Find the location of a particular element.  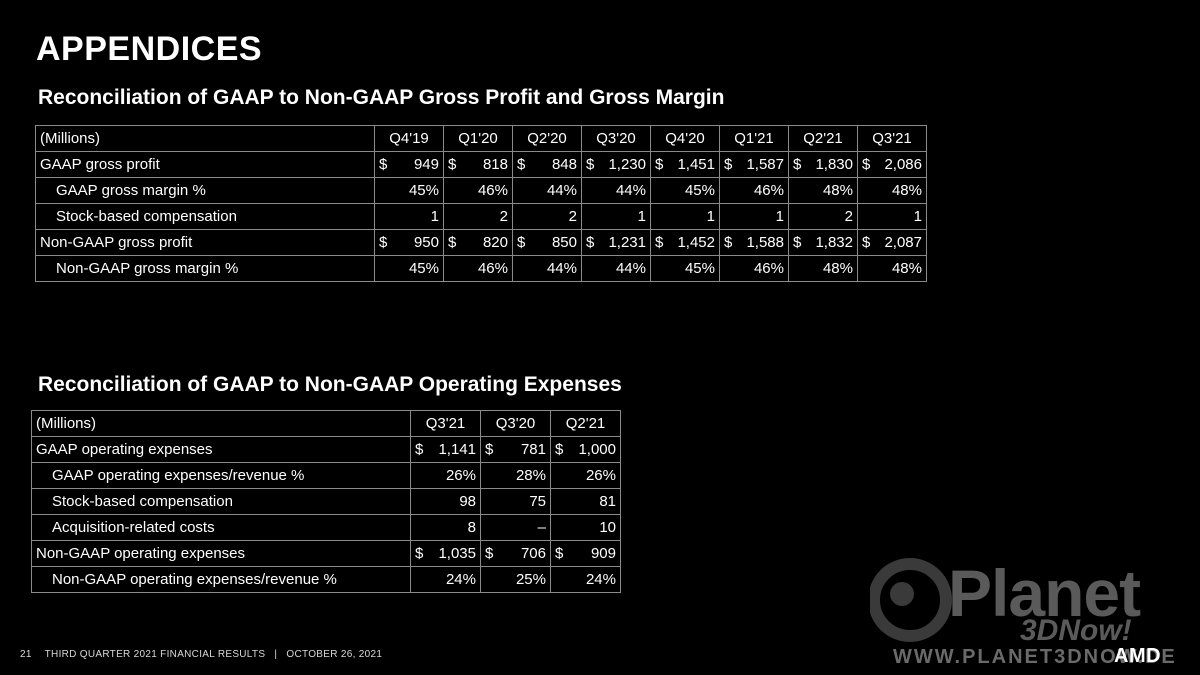

table-row: Stock-based compensation 1 2 2 1 1 1 2 1 is located at coordinates (481, 216).